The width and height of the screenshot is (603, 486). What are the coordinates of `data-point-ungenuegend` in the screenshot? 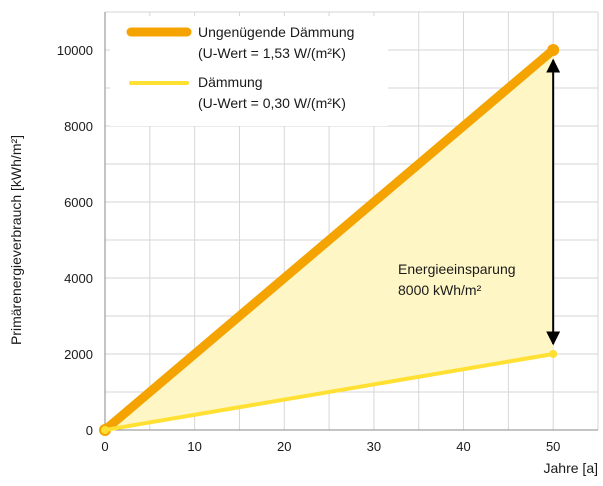 It's located at (553, 50).